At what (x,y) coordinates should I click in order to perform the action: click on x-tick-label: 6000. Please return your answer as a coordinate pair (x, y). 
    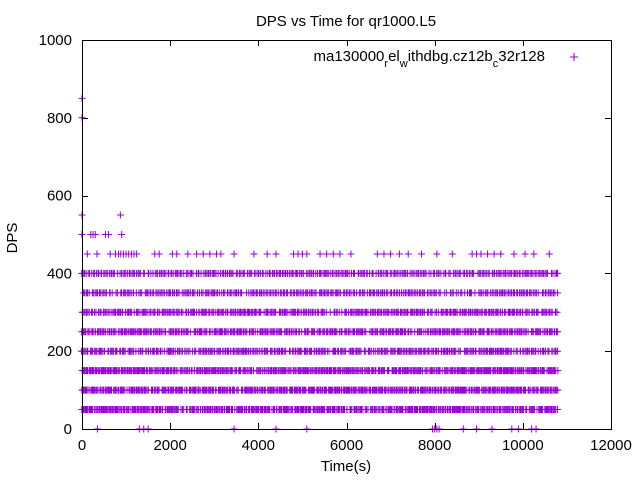
    Looking at the image, I should click on (346, 445).